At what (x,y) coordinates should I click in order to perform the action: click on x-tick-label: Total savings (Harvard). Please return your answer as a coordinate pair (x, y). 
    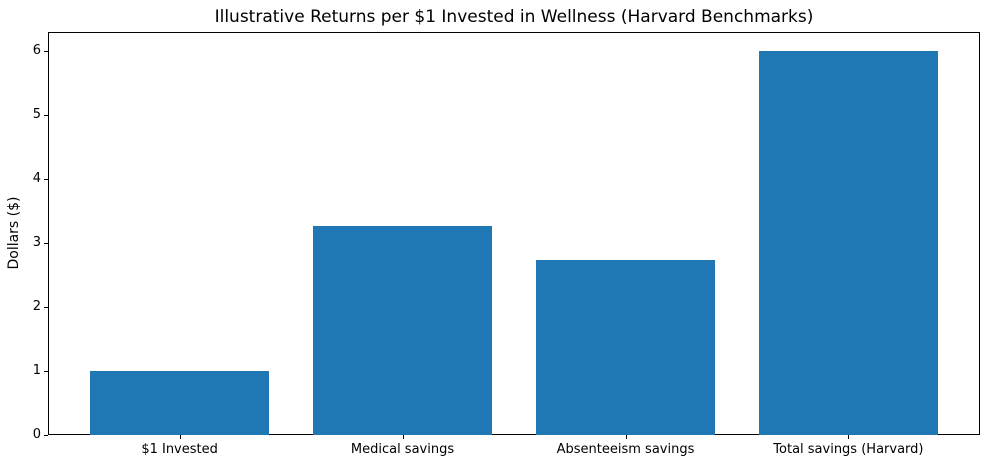
    Looking at the image, I should click on (848, 449).